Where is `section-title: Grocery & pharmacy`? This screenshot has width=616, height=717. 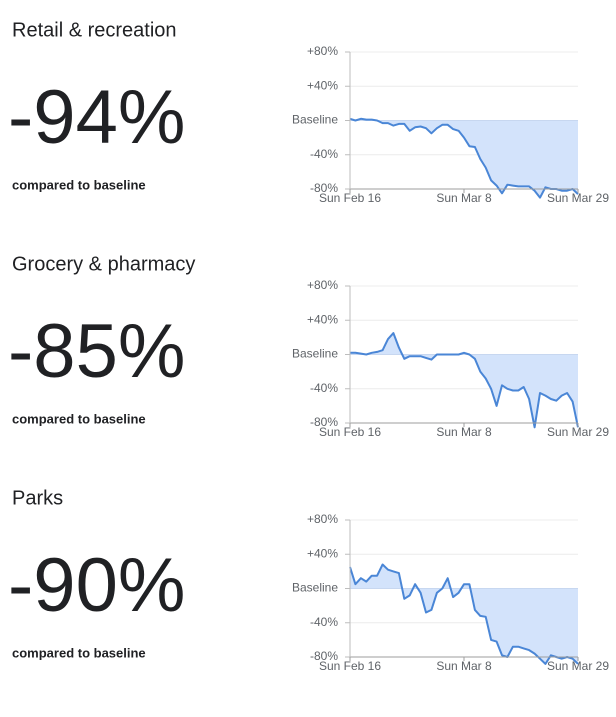
section-title: Grocery & pharmacy is located at coordinates (103, 264).